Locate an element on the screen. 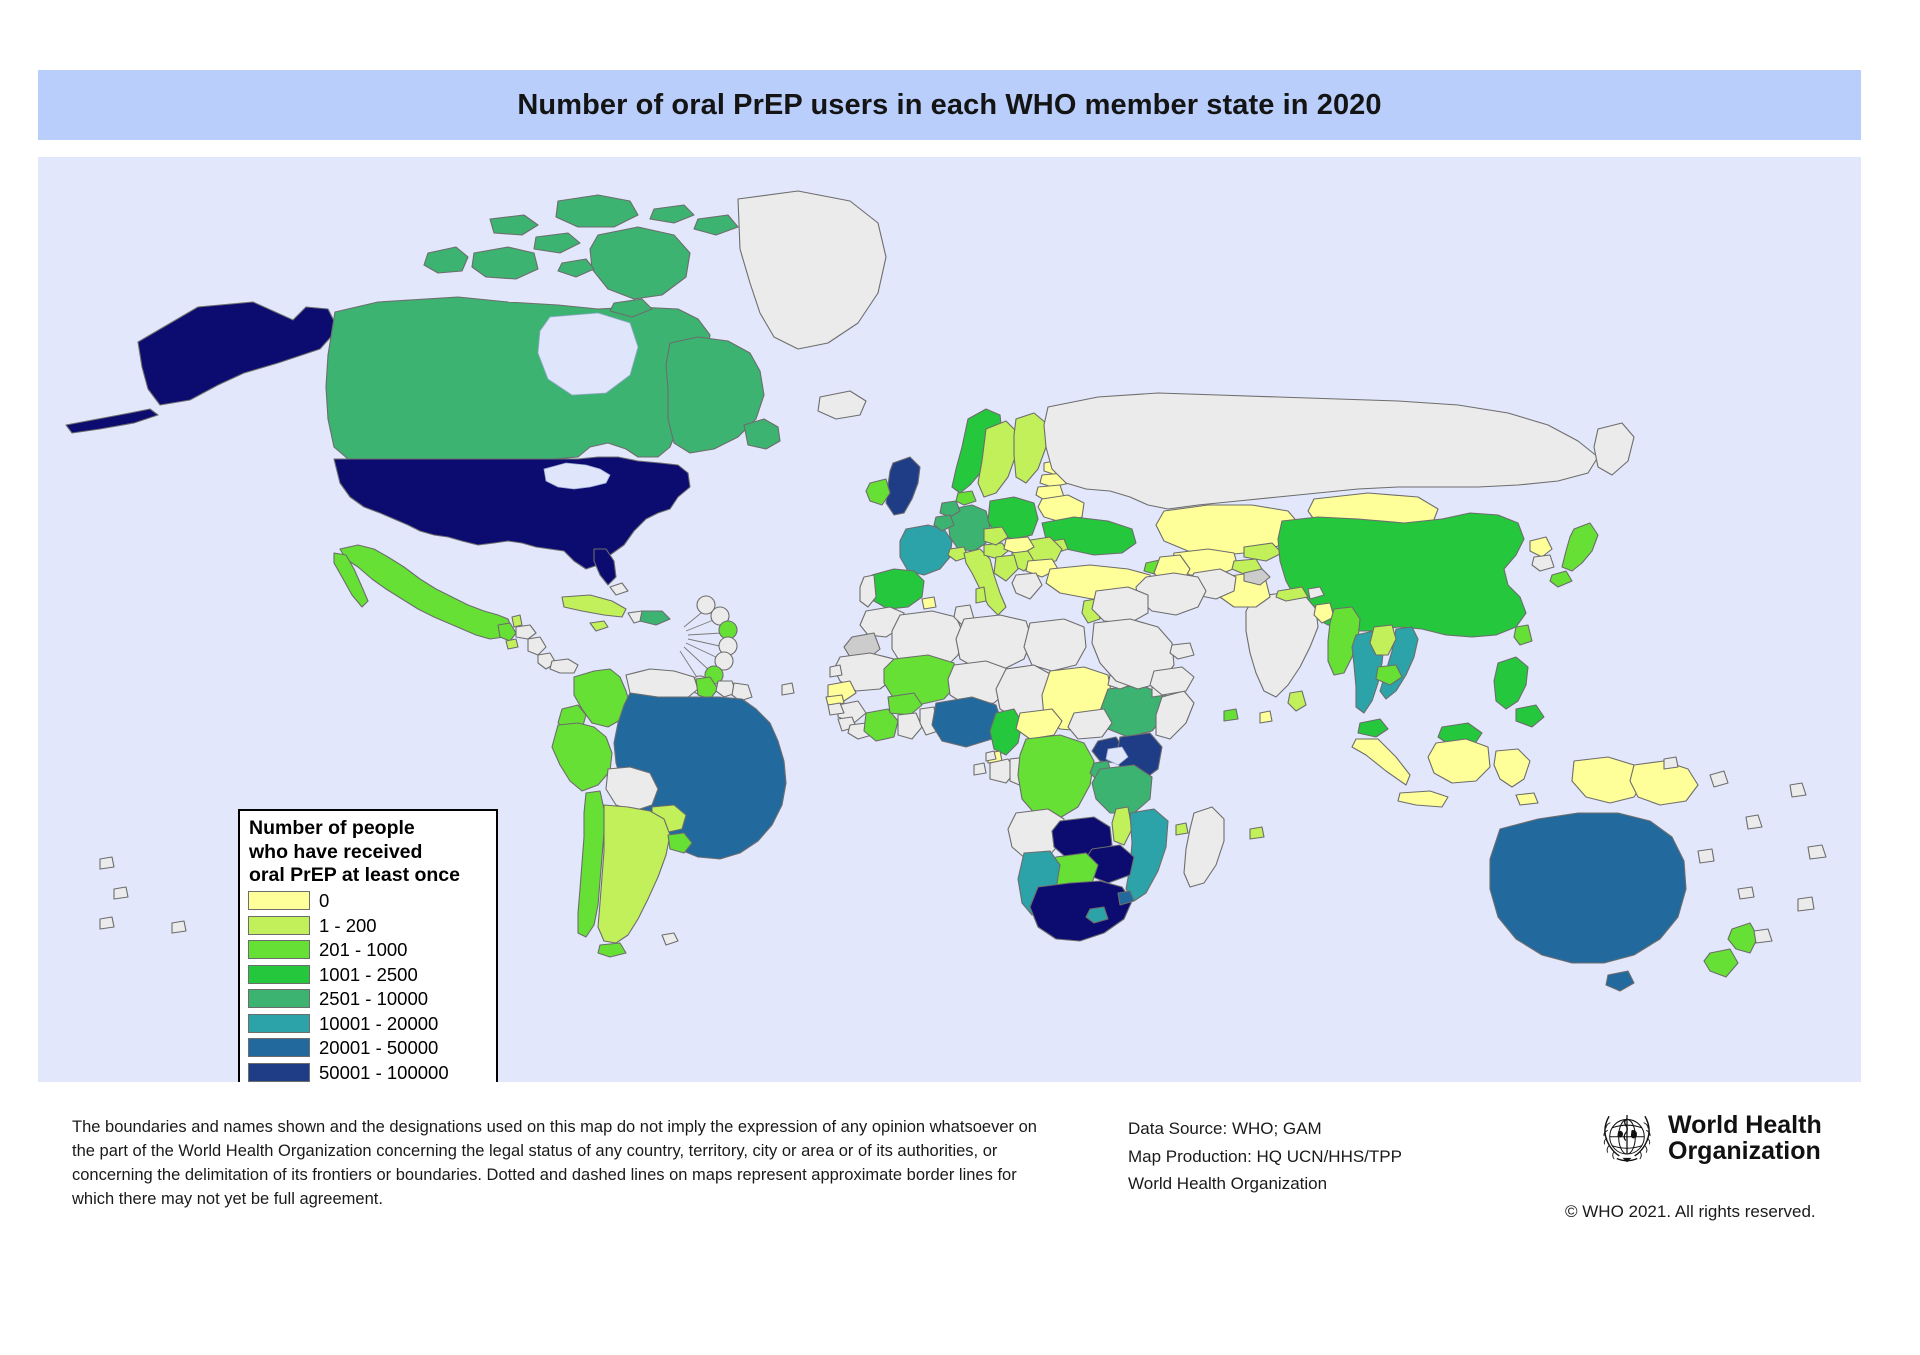  region-maldives is located at coordinates (1266, 717).